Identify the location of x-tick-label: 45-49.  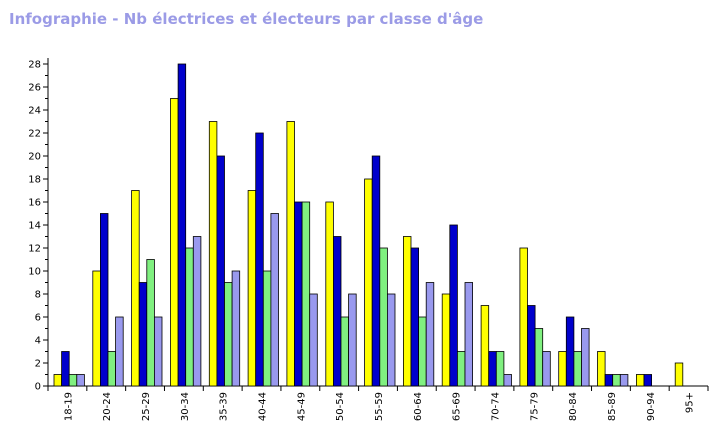
(301, 406).